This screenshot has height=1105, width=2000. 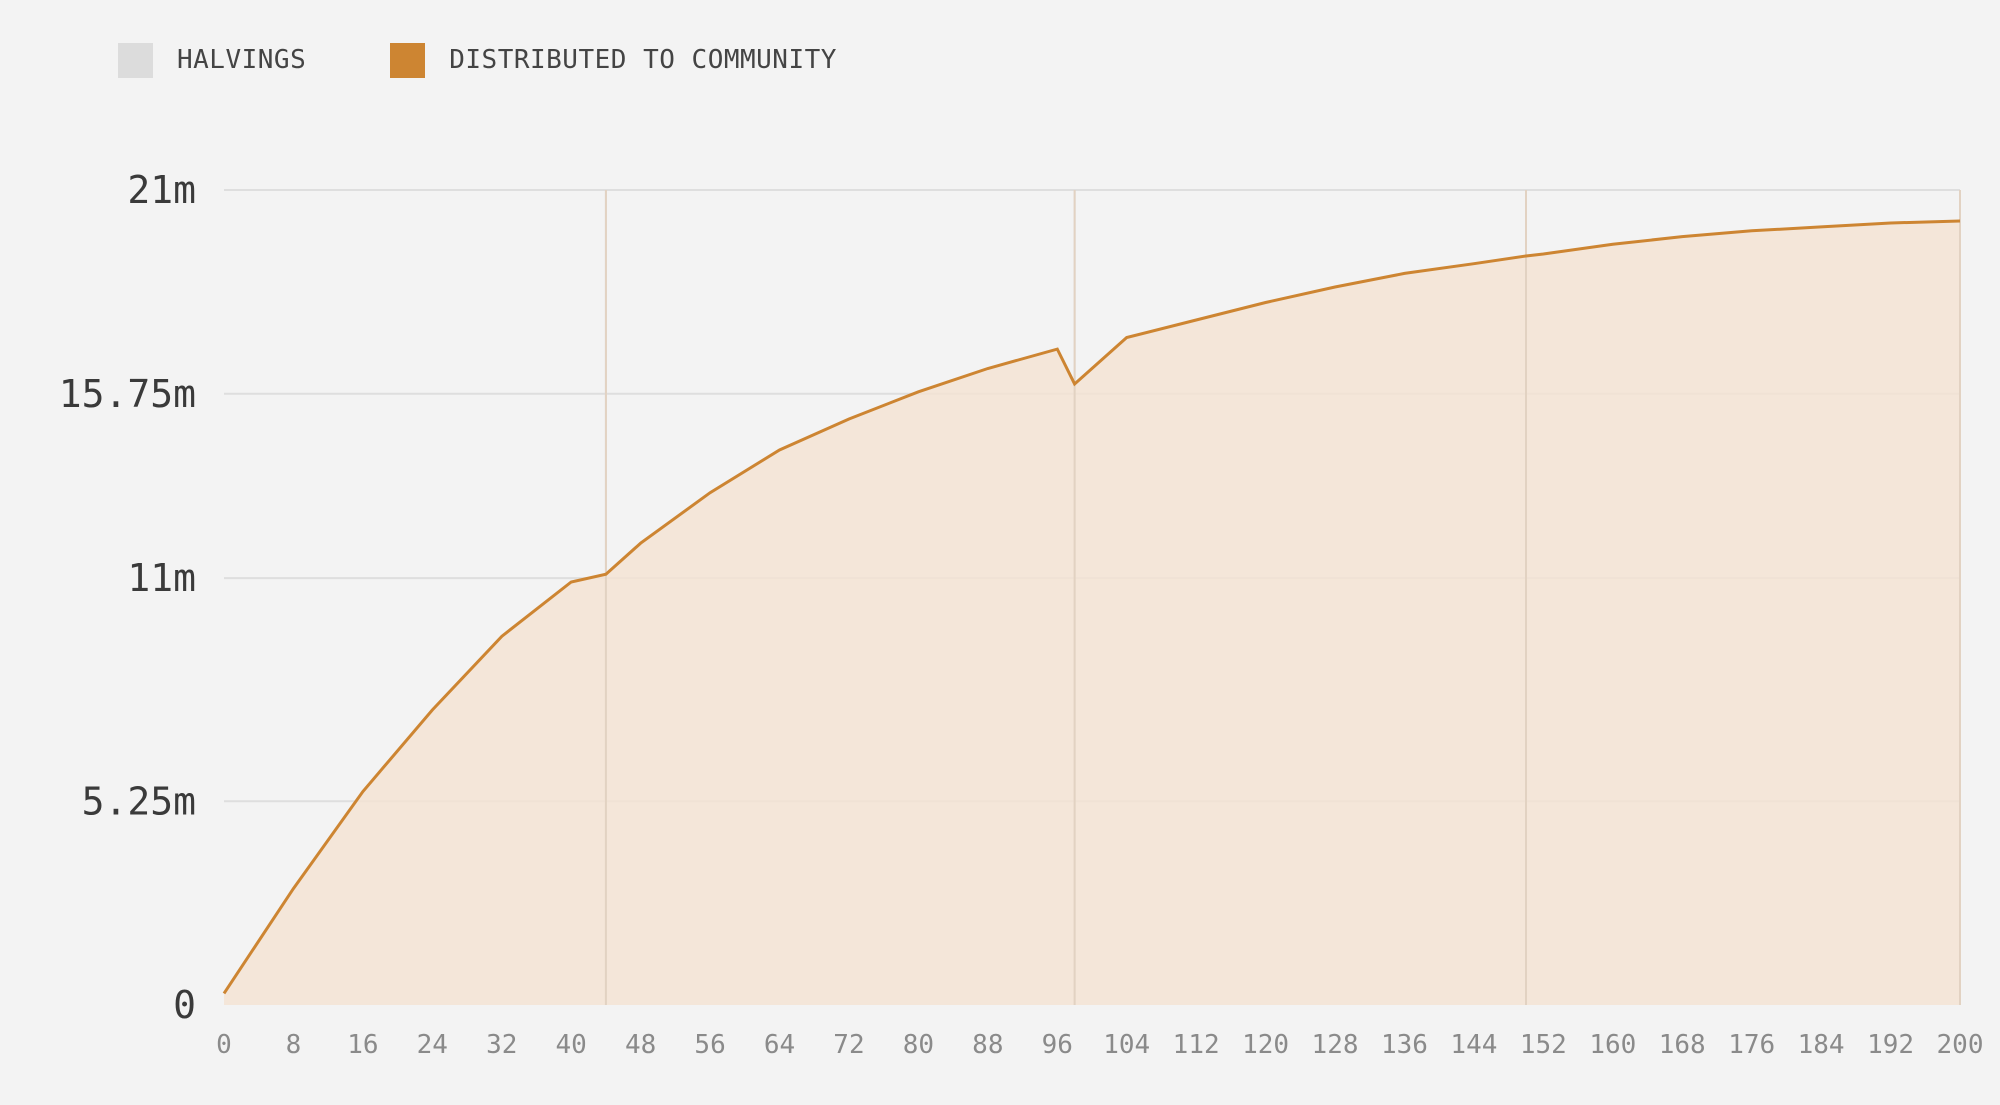 I want to click on x-tick-label-21: 168, so click(x=1682, y=1045).